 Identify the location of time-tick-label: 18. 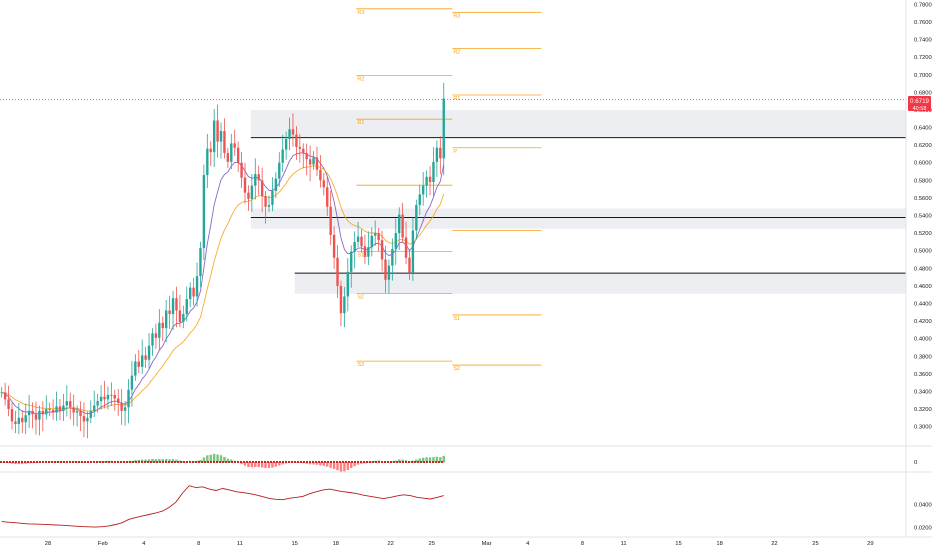
(336, 544).